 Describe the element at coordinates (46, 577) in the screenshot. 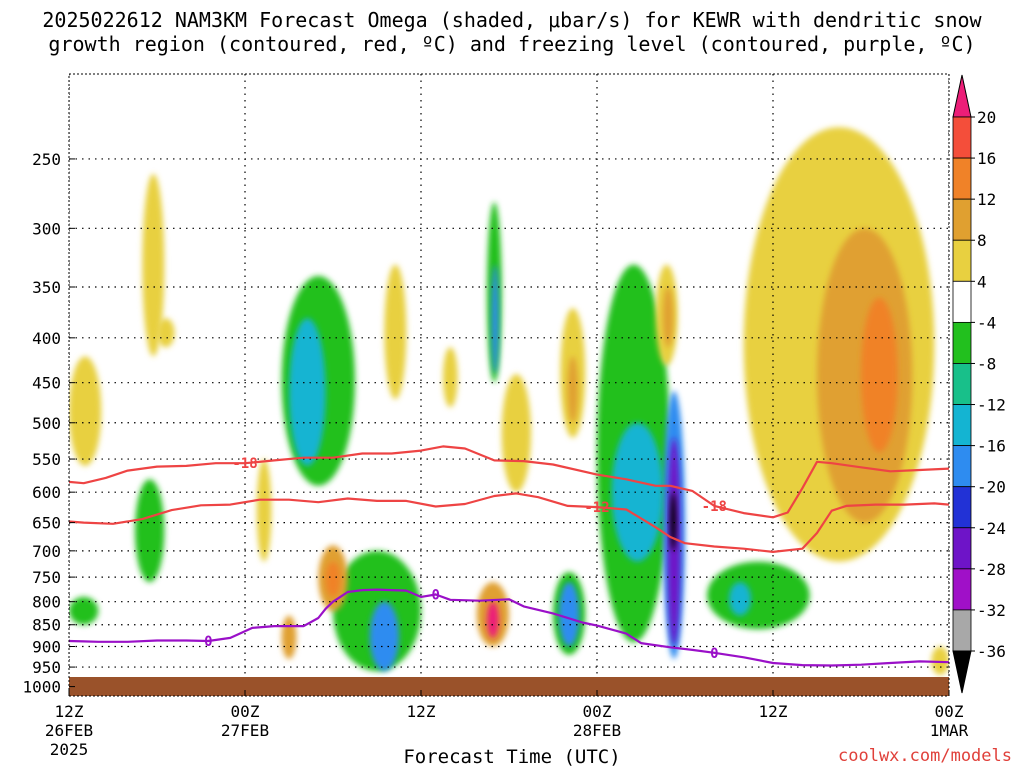

I see `y-tick-label-750: 750` at that location.